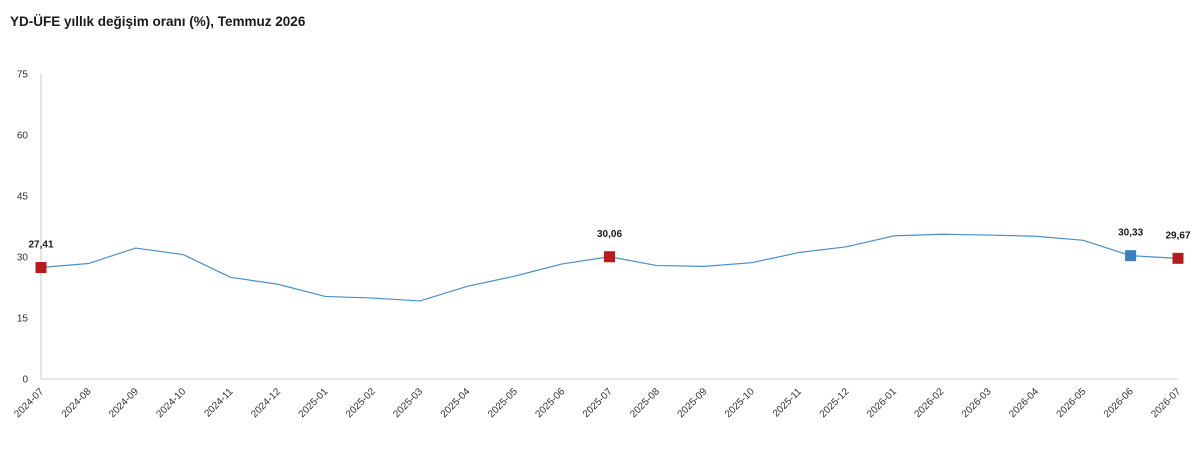  Describe the element at coordinates (645, 403) in the screenshot. I see `x-tick-label: 2025-08` at that location.